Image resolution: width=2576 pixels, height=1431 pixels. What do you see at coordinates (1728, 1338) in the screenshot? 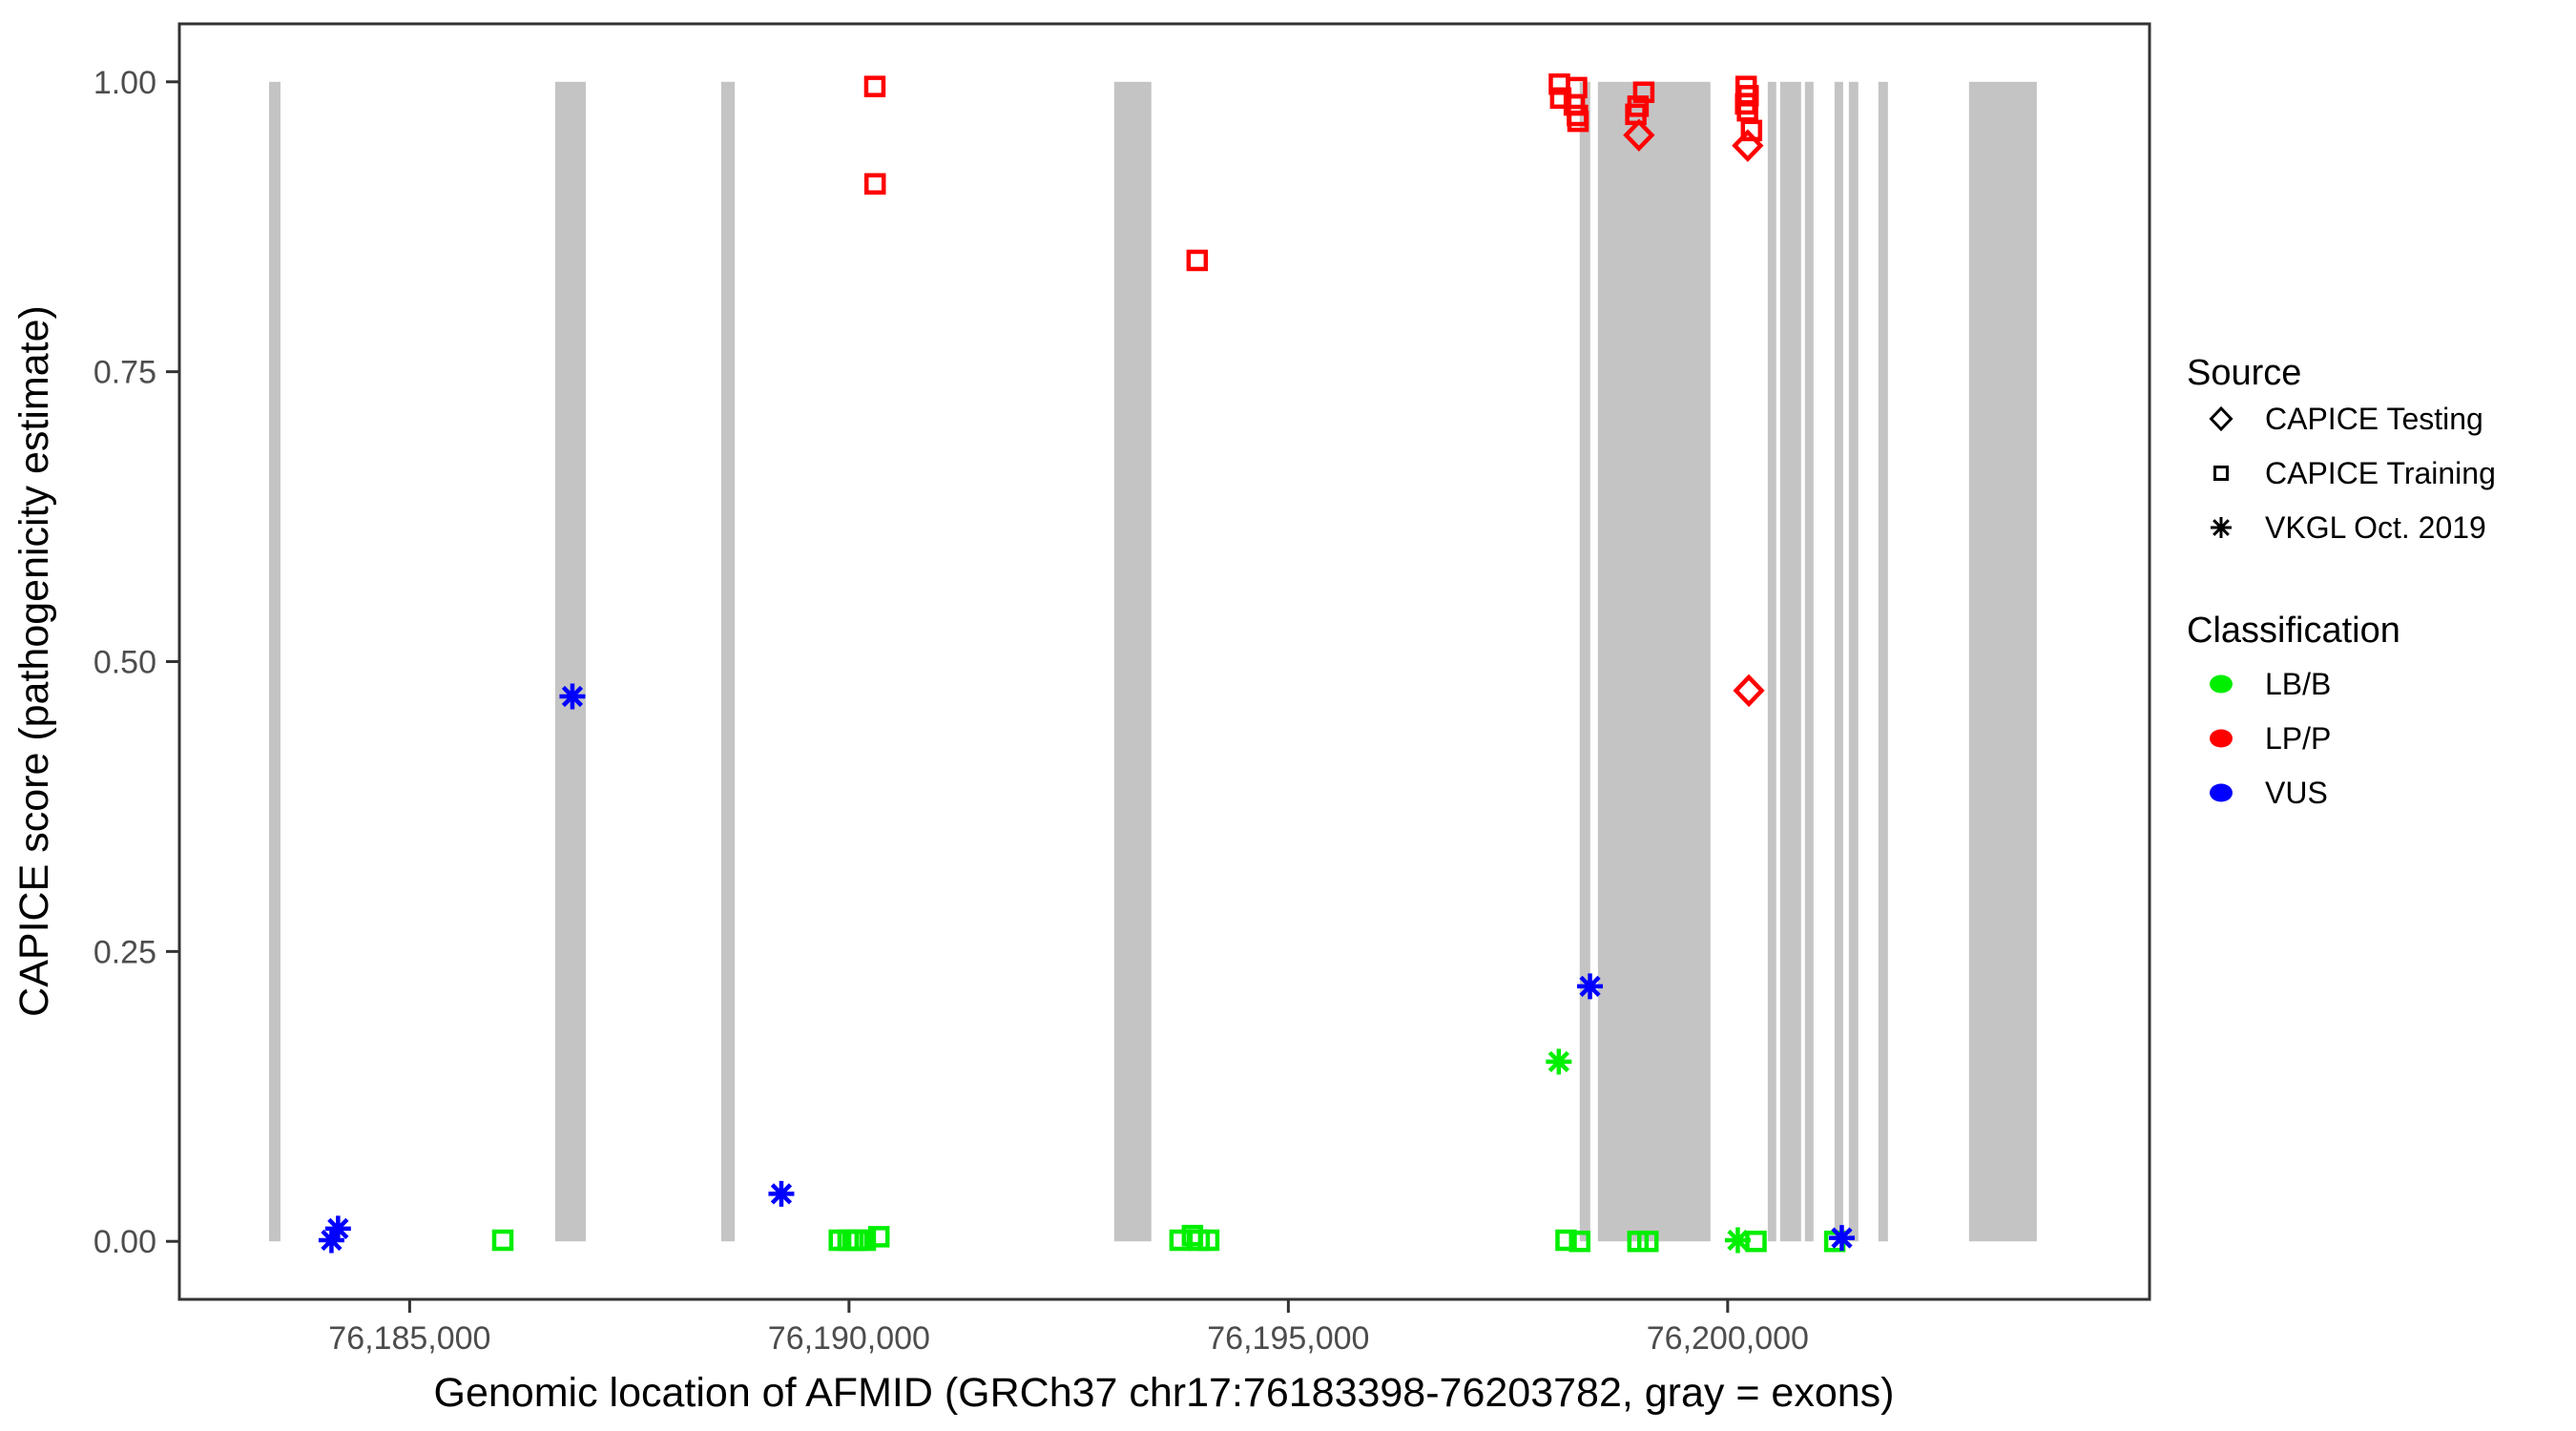
I see `x-tick-label: 76,200,000` at bounding box center [1728, 1338].